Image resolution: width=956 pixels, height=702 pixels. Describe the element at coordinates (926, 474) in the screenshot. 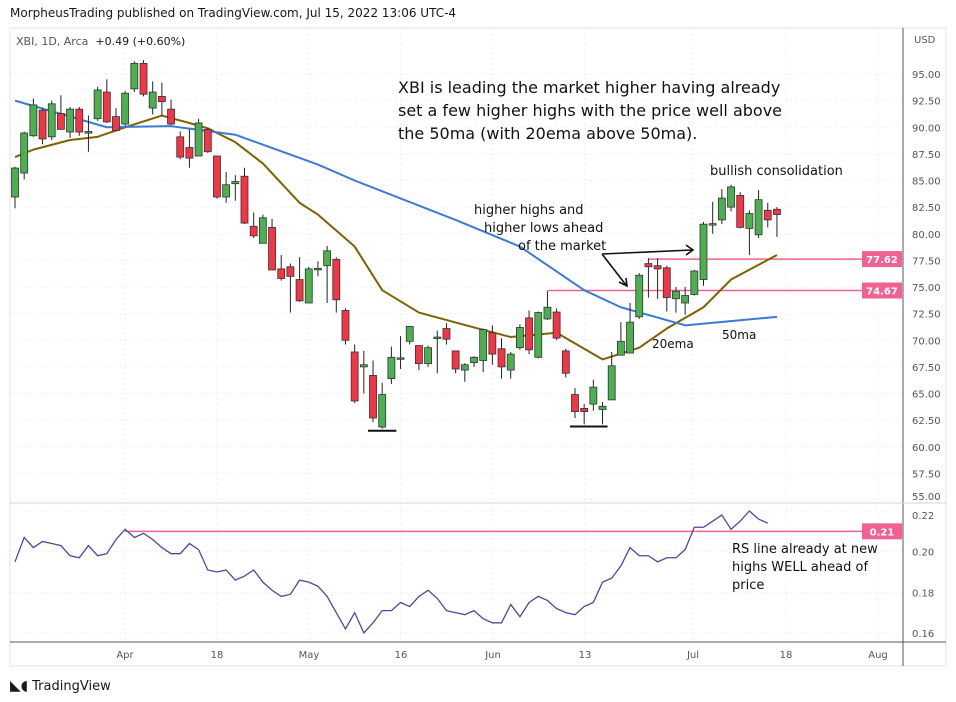

I see `price-tick-label: 57.50` at that location.